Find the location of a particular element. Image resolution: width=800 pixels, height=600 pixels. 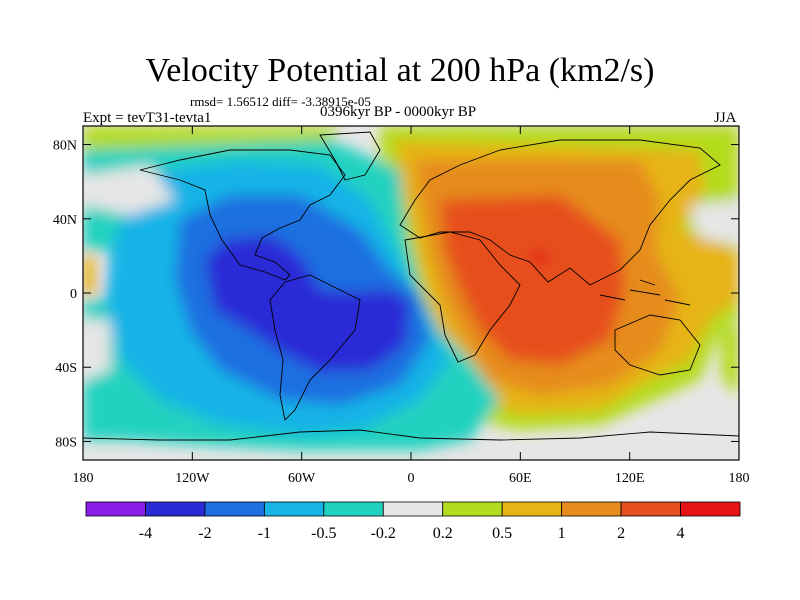

lon-tick-label: 60E is located at coordinates (520, 478).